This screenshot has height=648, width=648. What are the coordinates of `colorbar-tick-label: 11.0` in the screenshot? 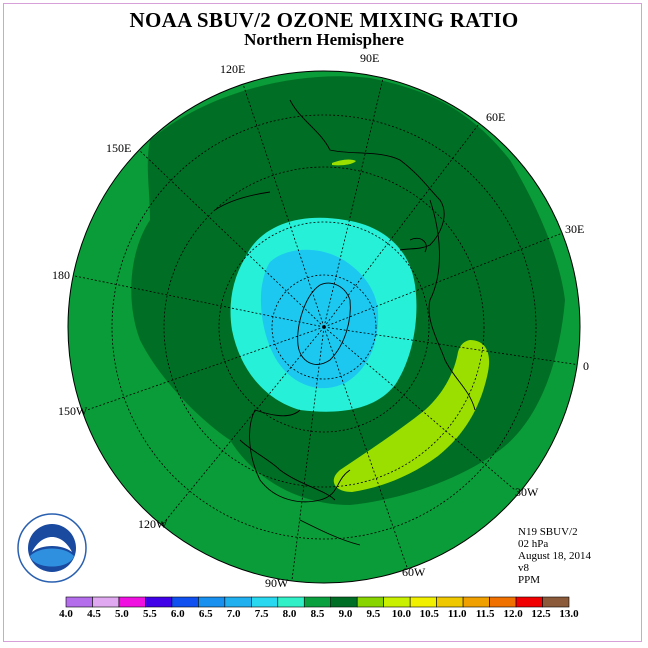 It's located at (457, 614).